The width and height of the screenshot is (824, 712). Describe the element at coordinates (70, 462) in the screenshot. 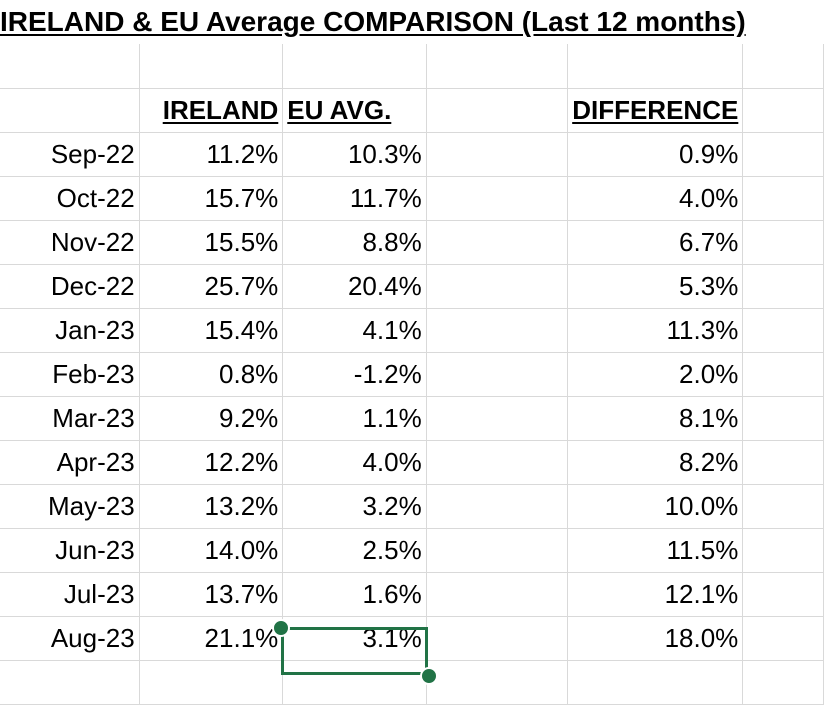

I see `month-cell: Apr-23` at that location.